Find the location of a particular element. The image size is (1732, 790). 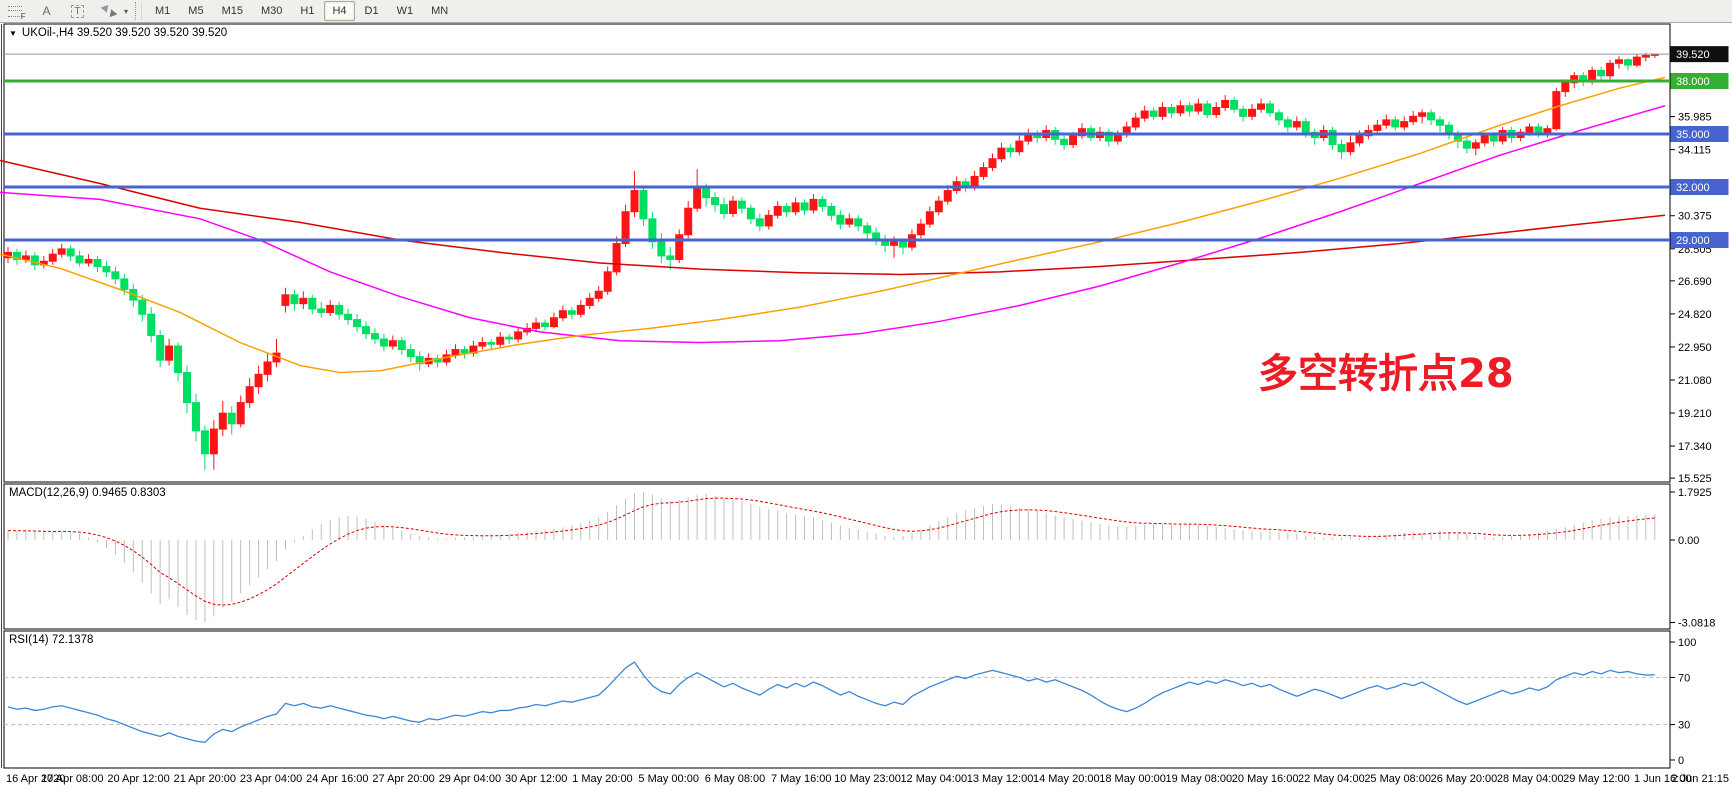

svg-text: 26 May 20:00 is located at coordinates (1464, 779).